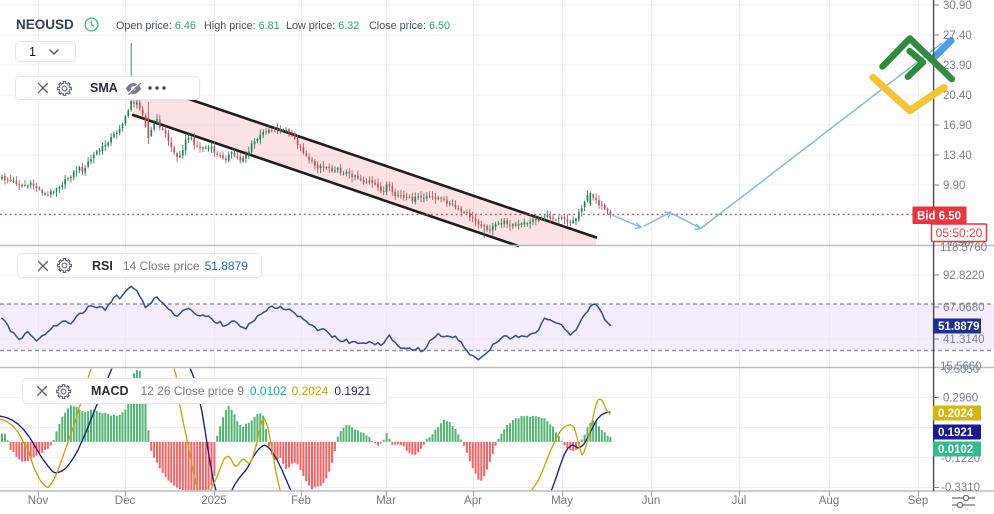  What do you see at coordinates (954, 186) in the screenshot?
I see `svg-text: 9.90` at bounding box center [954, 186].